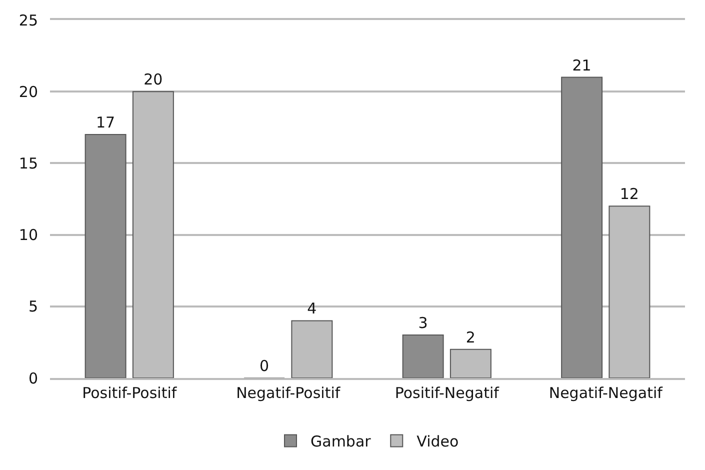 Image resolution: width=705 pixels, height=470 pixels. I want to click on data-label: 4, so click(312, 309).